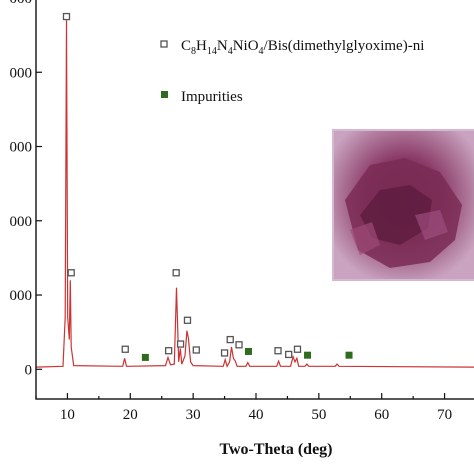 The height and width of the screenshot is (474, 474). I want to click on y-tick-label: 0, so click(29, 370).